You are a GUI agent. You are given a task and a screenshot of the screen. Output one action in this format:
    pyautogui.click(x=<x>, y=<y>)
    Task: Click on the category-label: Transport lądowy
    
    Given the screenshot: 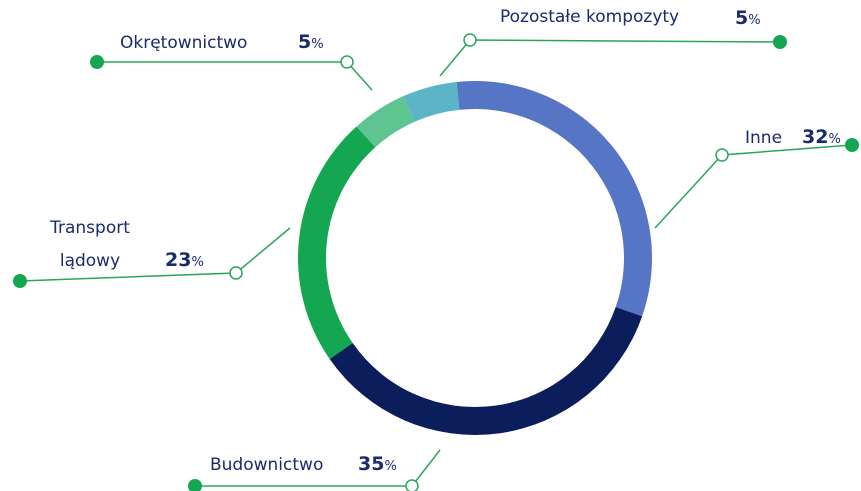 What is the action you would take?
    pyautogui.click(x=89, y=244)
    